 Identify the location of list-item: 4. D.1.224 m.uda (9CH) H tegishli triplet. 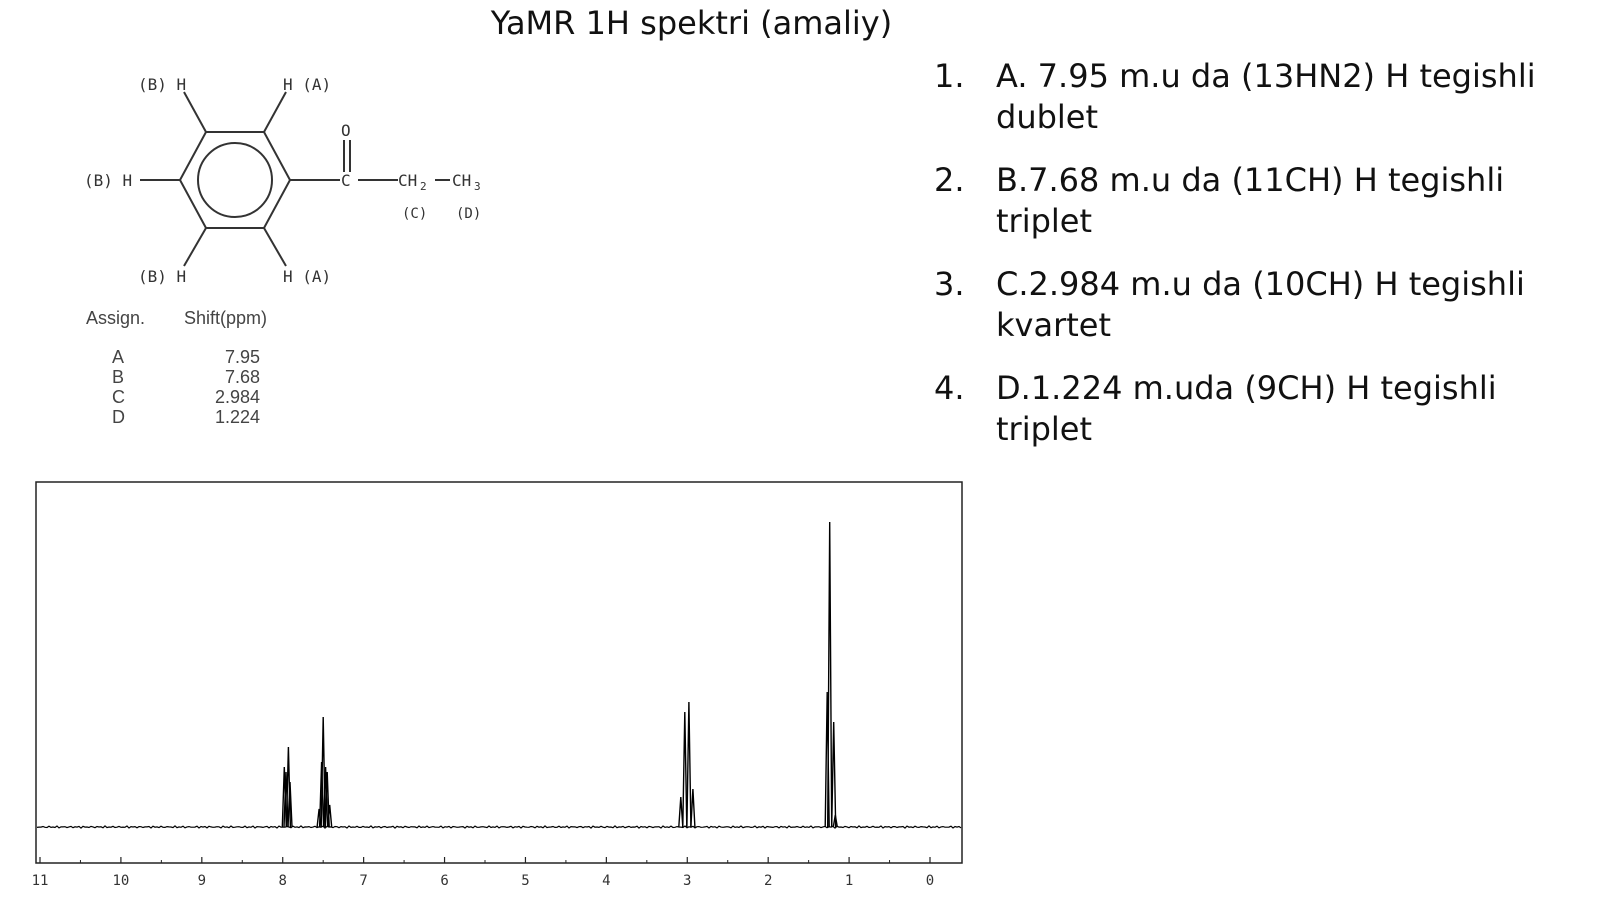
(1254, 409).